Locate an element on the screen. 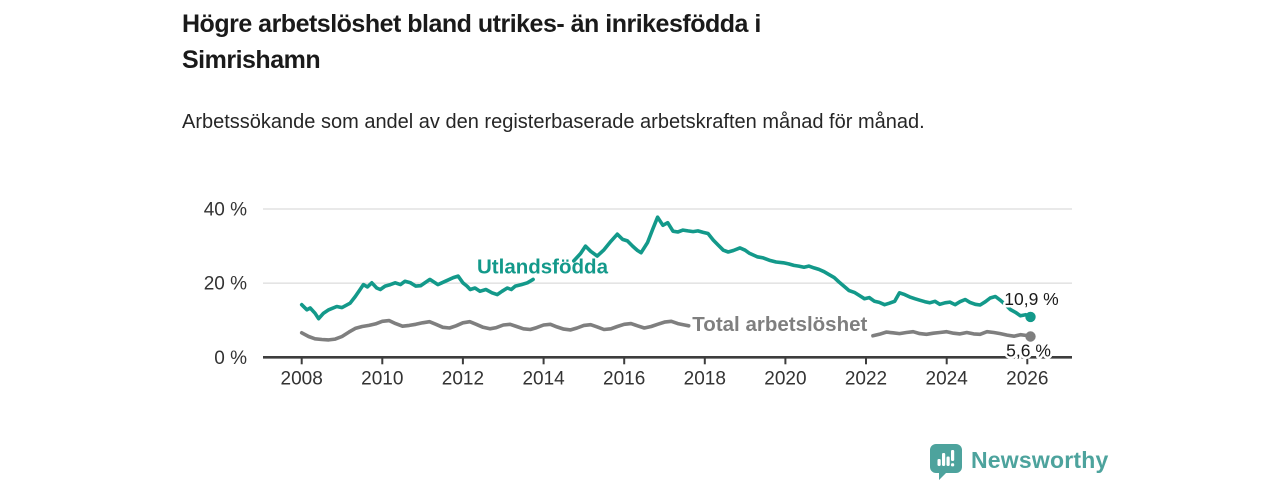 The width and height of the screenshot is (1280, 480). y-tick-label: 0 % is located at coordinates (230, 358).